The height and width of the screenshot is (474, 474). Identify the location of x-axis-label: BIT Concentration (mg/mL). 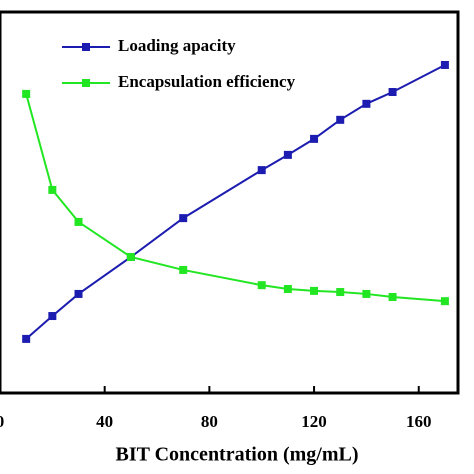
(237, 455).